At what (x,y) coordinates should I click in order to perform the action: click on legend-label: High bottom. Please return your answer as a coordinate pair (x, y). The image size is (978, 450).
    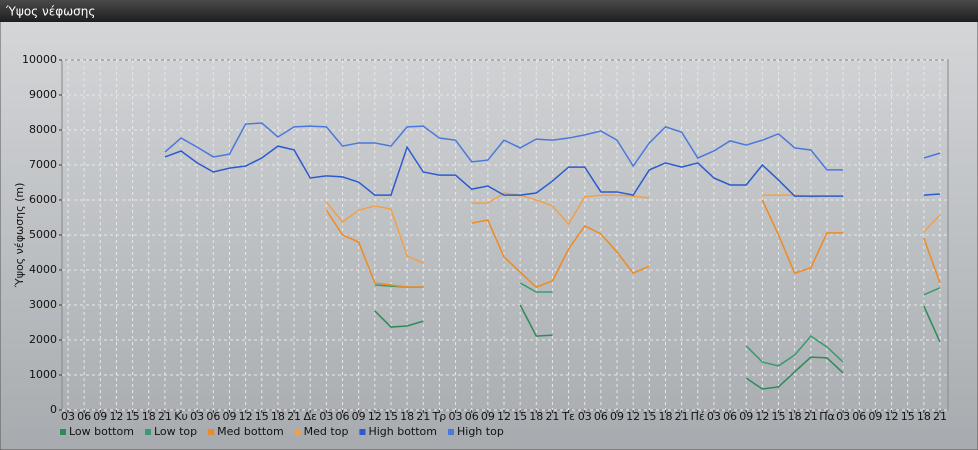
    Looking at the image, I should click on (402, 431).